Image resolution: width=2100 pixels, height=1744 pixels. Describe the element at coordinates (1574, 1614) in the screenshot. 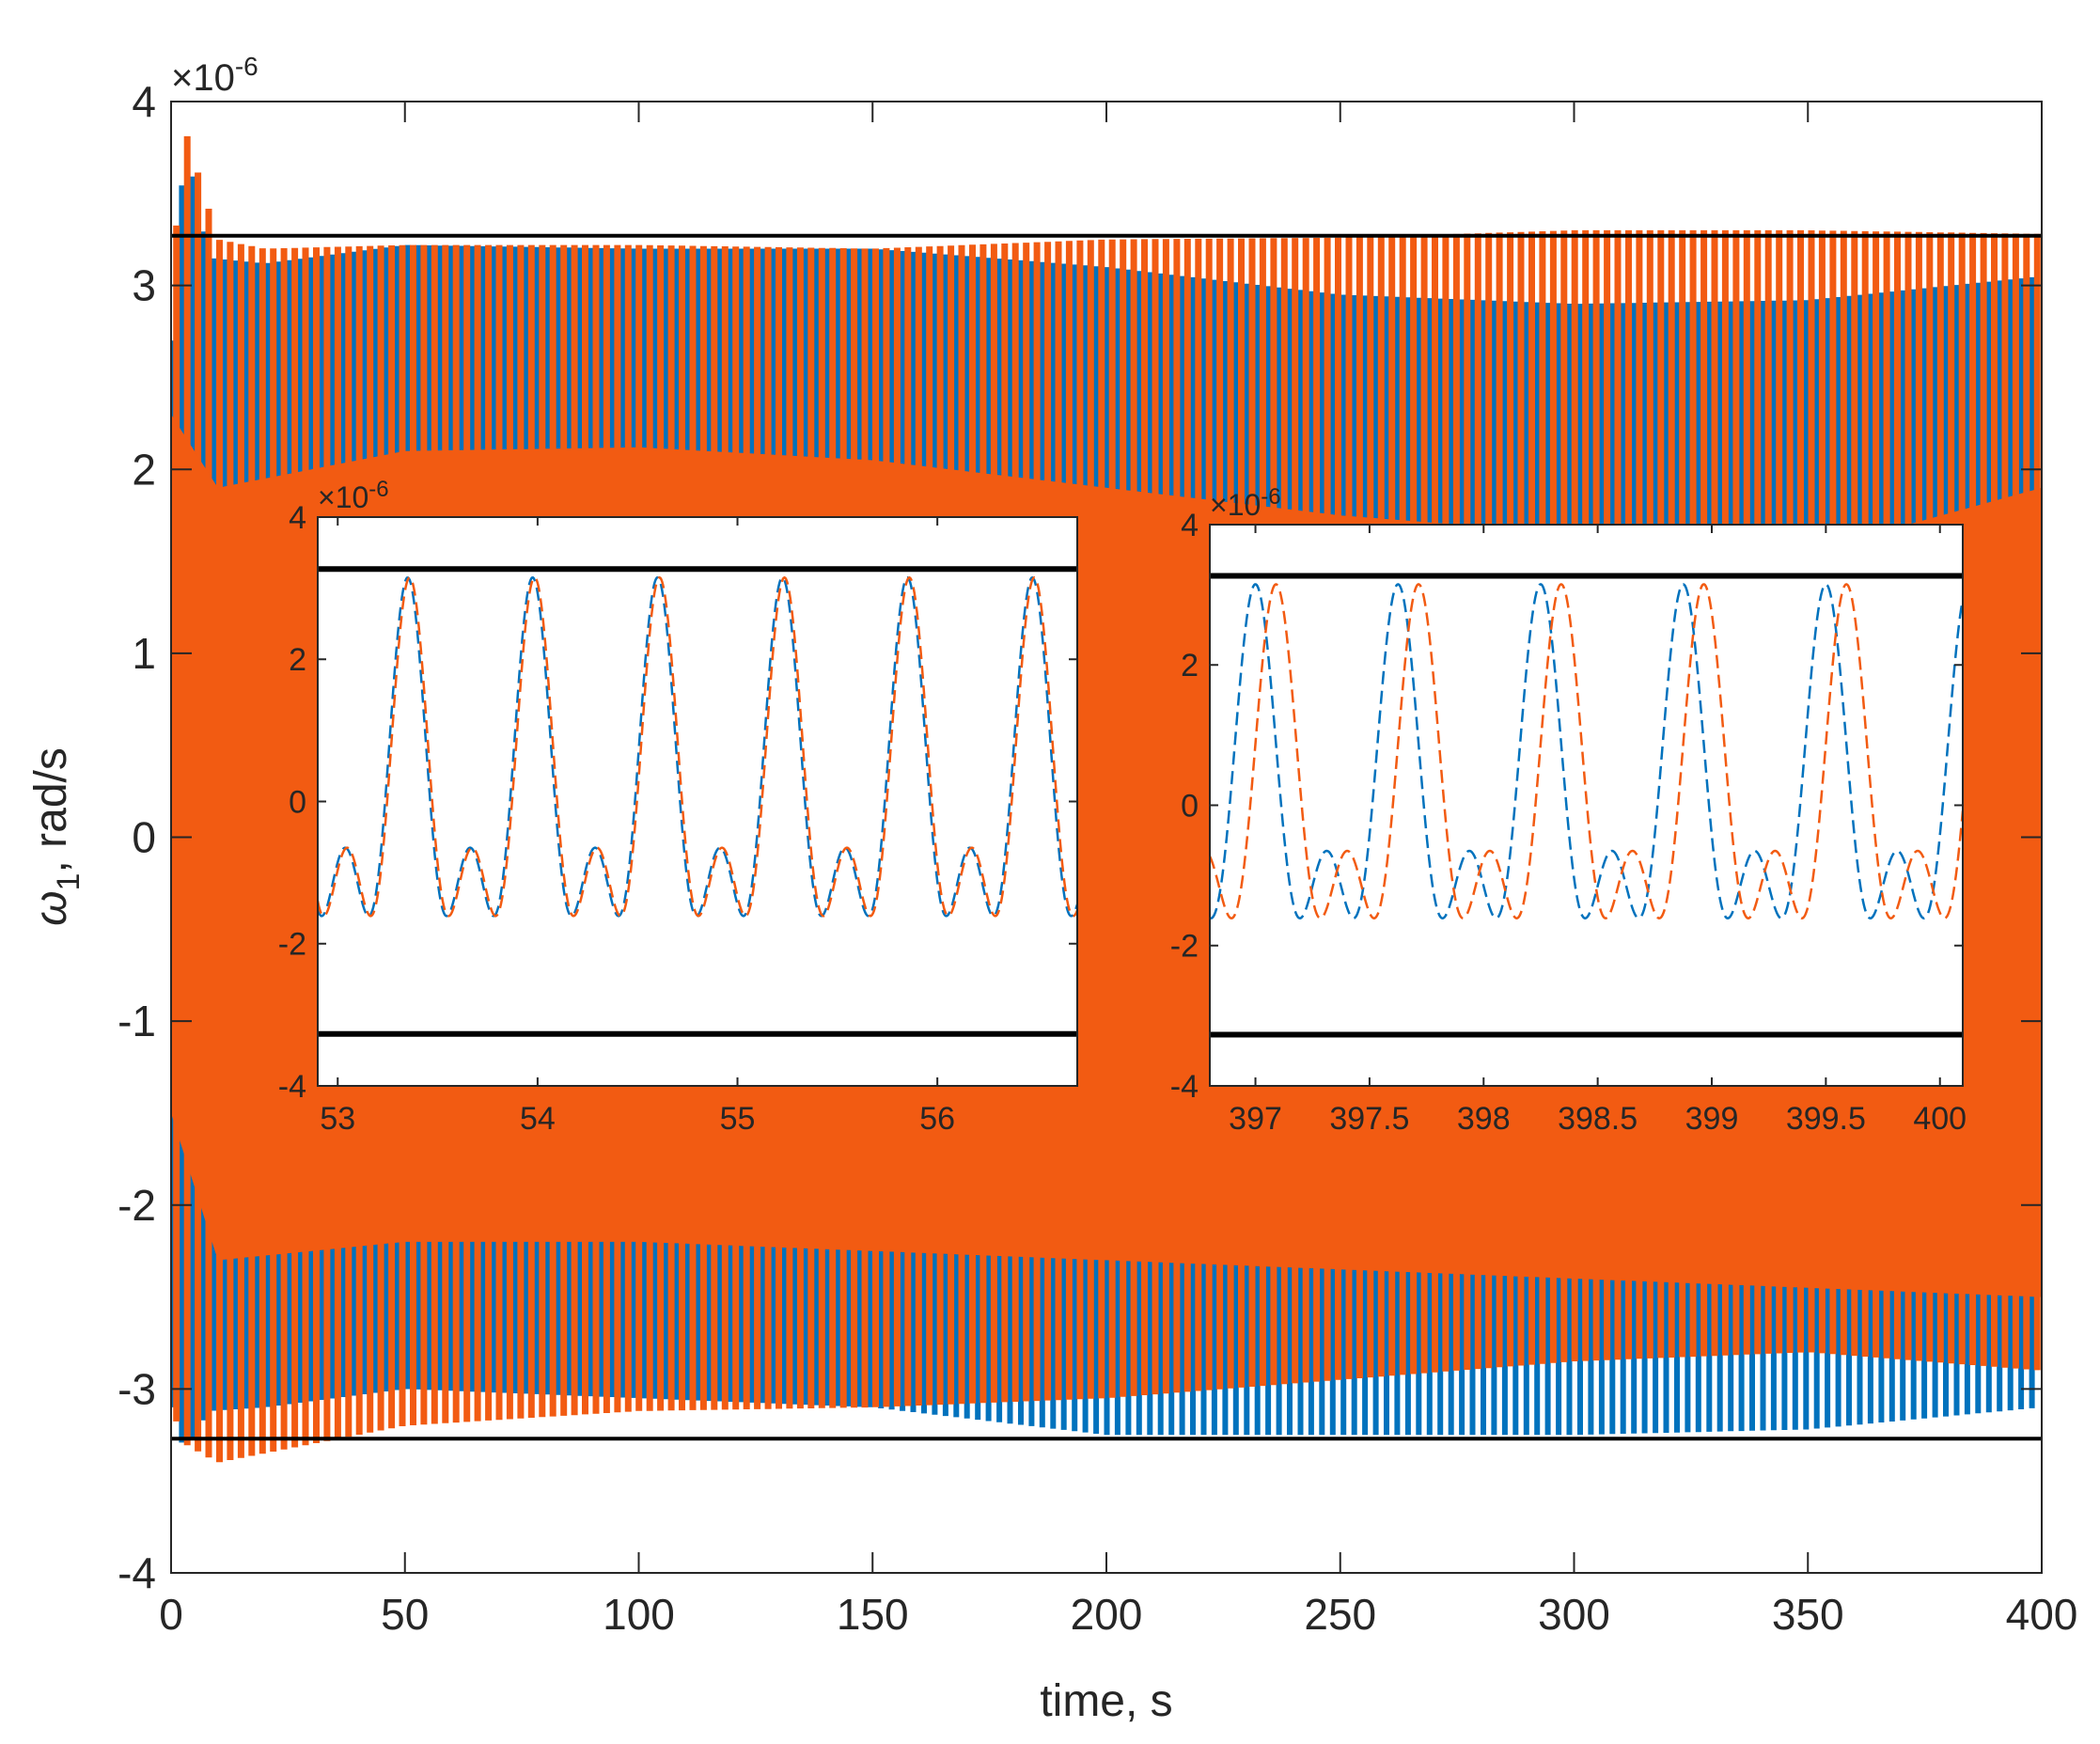

I see `x-tick-label: 300` at that location.